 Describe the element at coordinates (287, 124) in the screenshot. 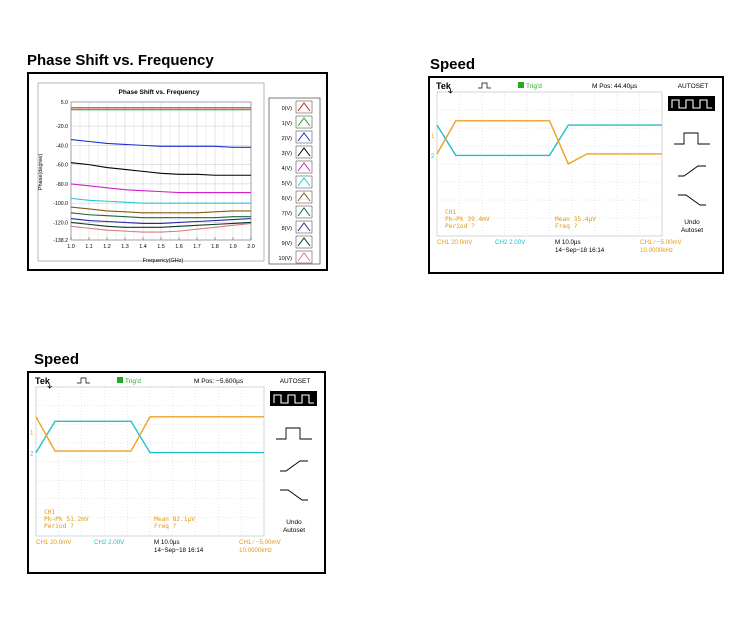

I see `phase-legend-label: 1(V)` at that location.